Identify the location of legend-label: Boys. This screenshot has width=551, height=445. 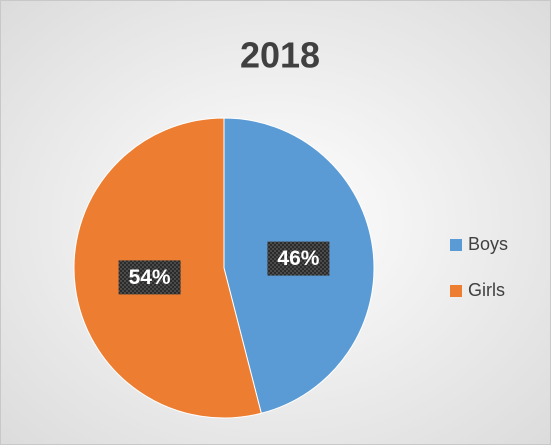
(488, 244).